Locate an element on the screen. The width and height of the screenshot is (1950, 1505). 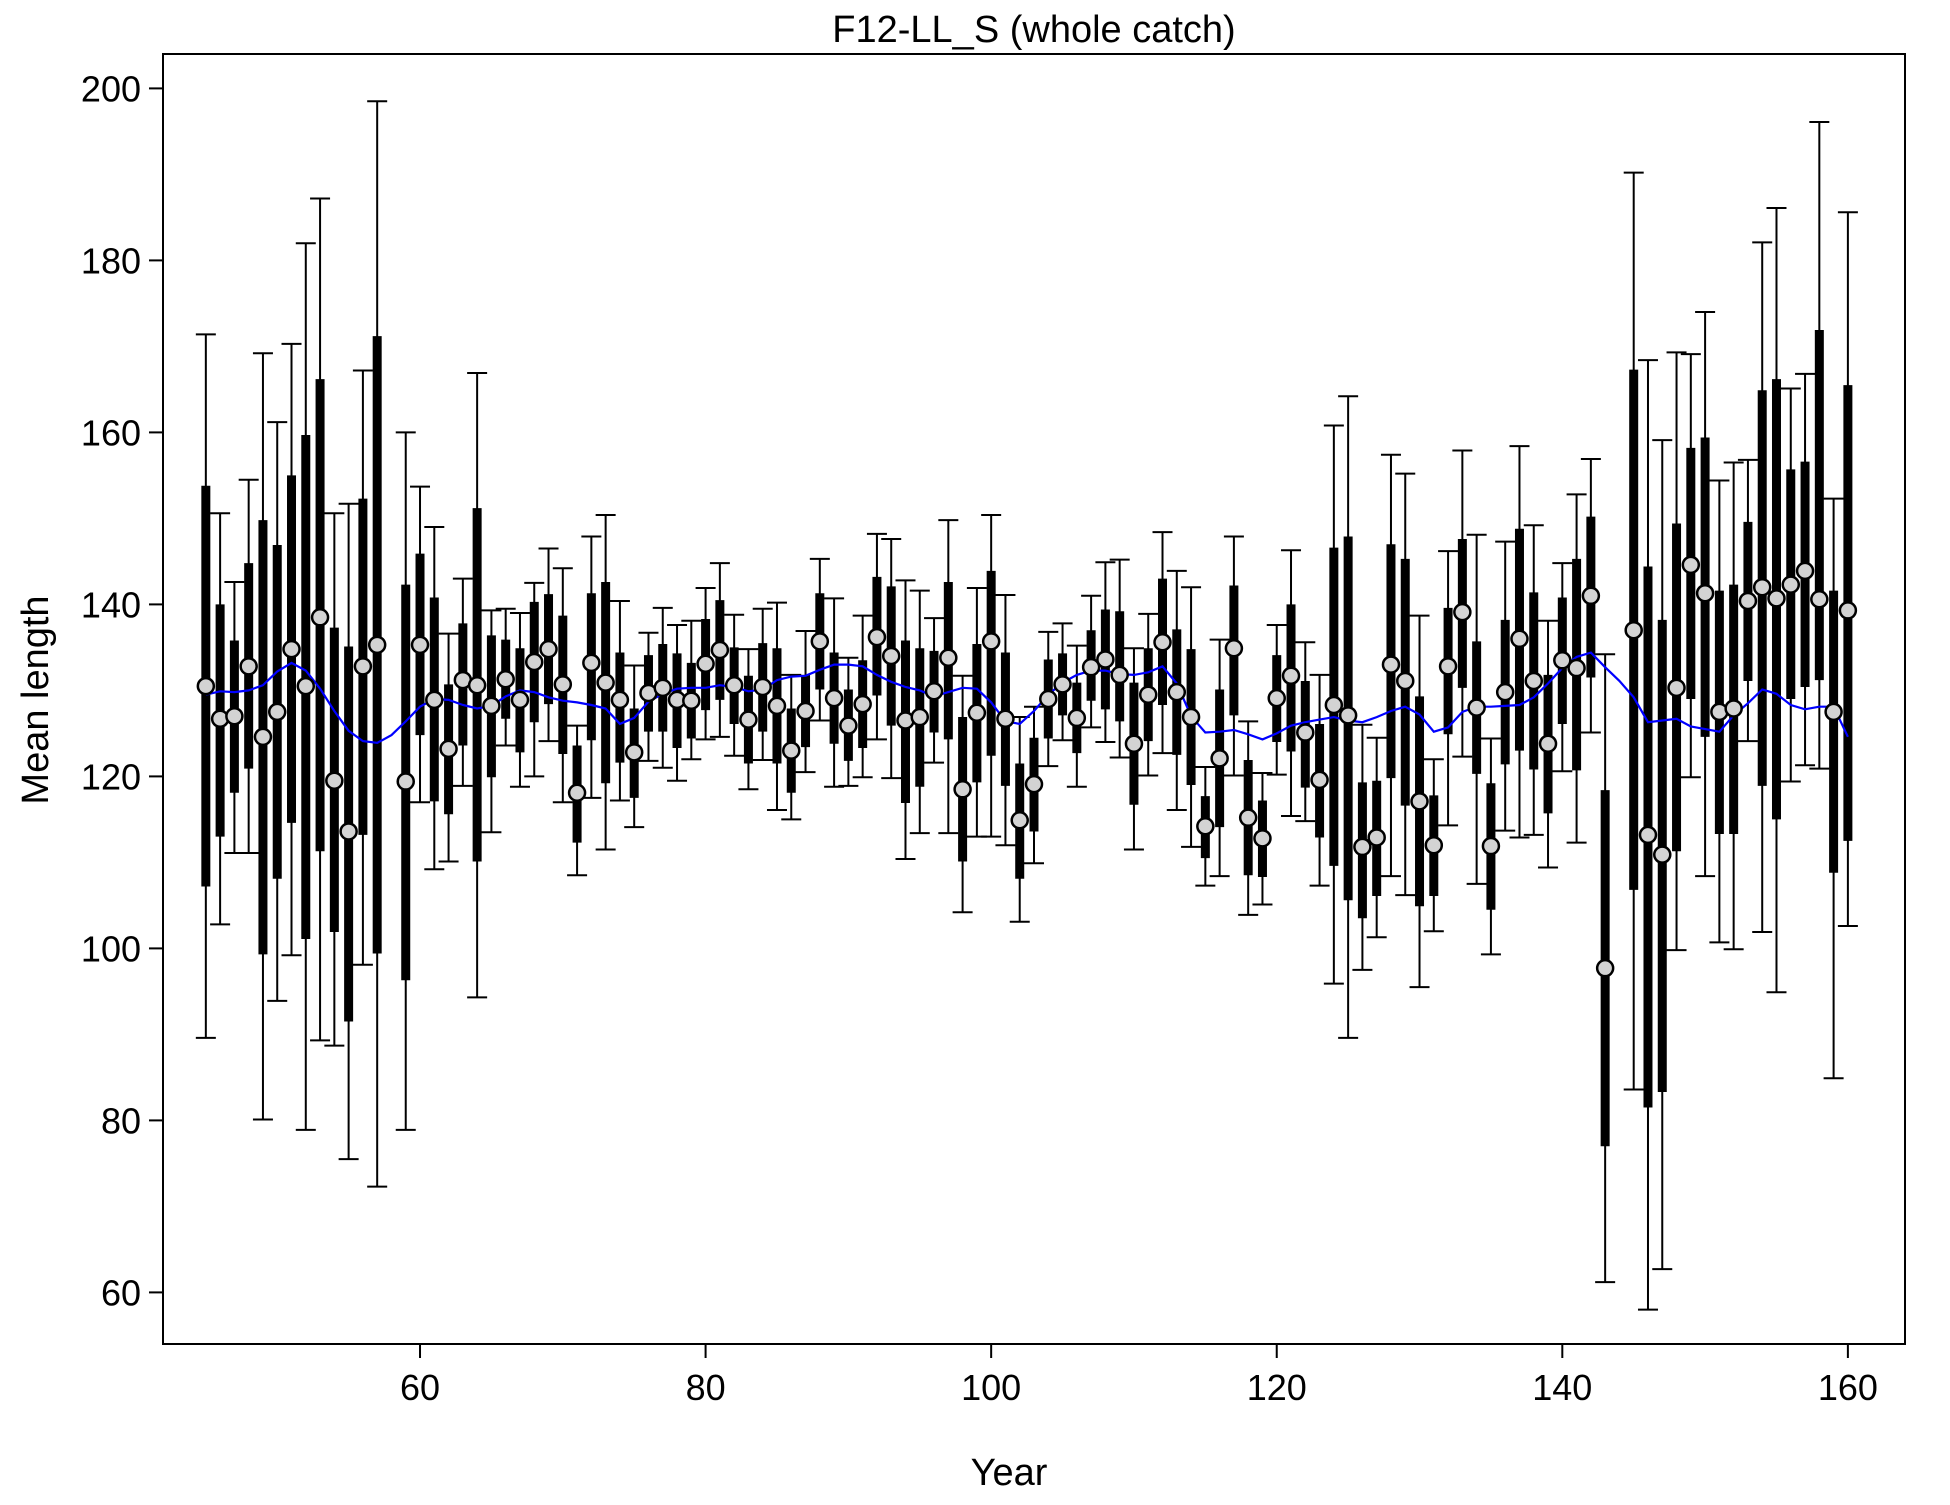
chart-title: F12-LL_S (whole catch) is located at coordinates (1033, 30).